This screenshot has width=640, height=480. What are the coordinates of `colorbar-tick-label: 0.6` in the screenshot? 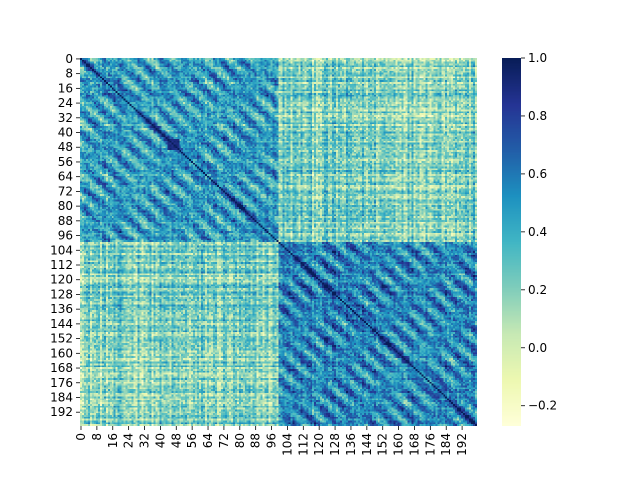 It's located at (537, 174).